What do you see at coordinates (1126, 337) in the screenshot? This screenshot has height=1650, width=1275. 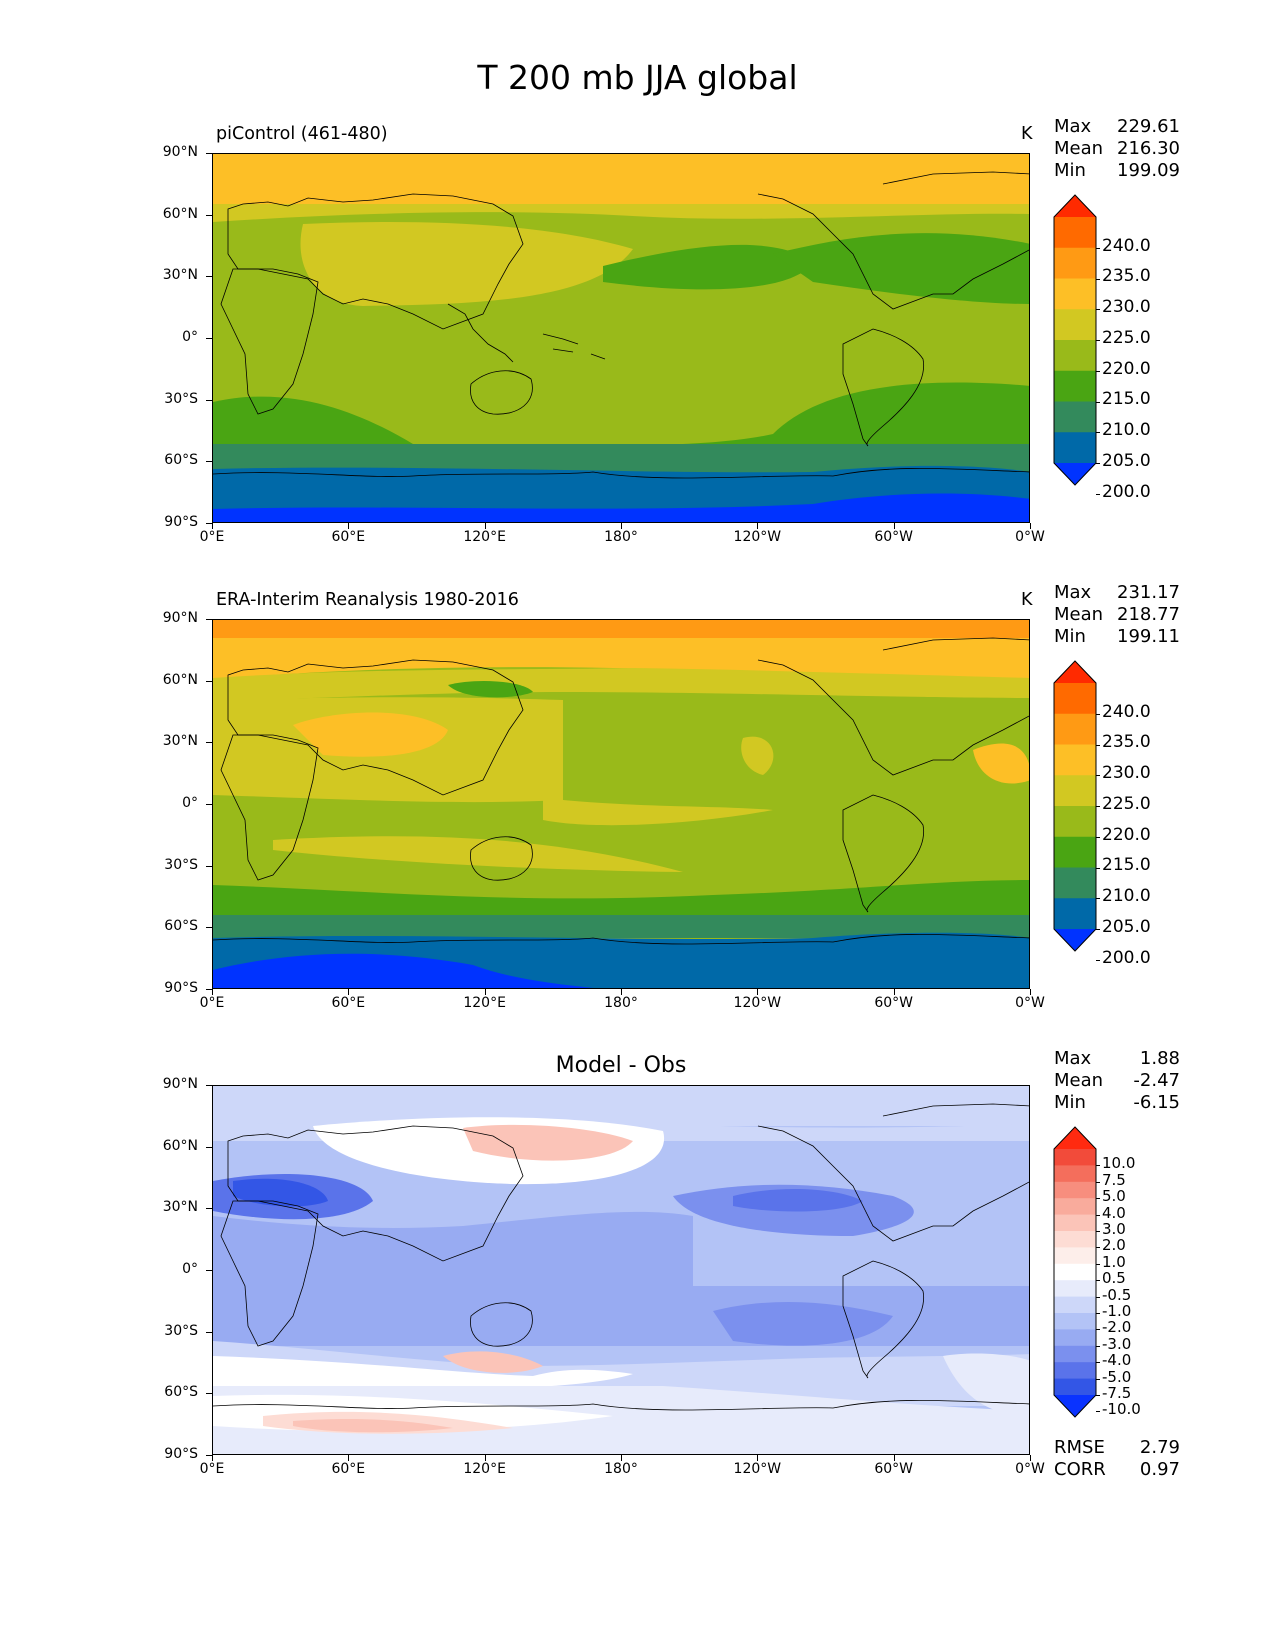 I see `colorbar-label: 225.0` at bounding box center [1126, 337].